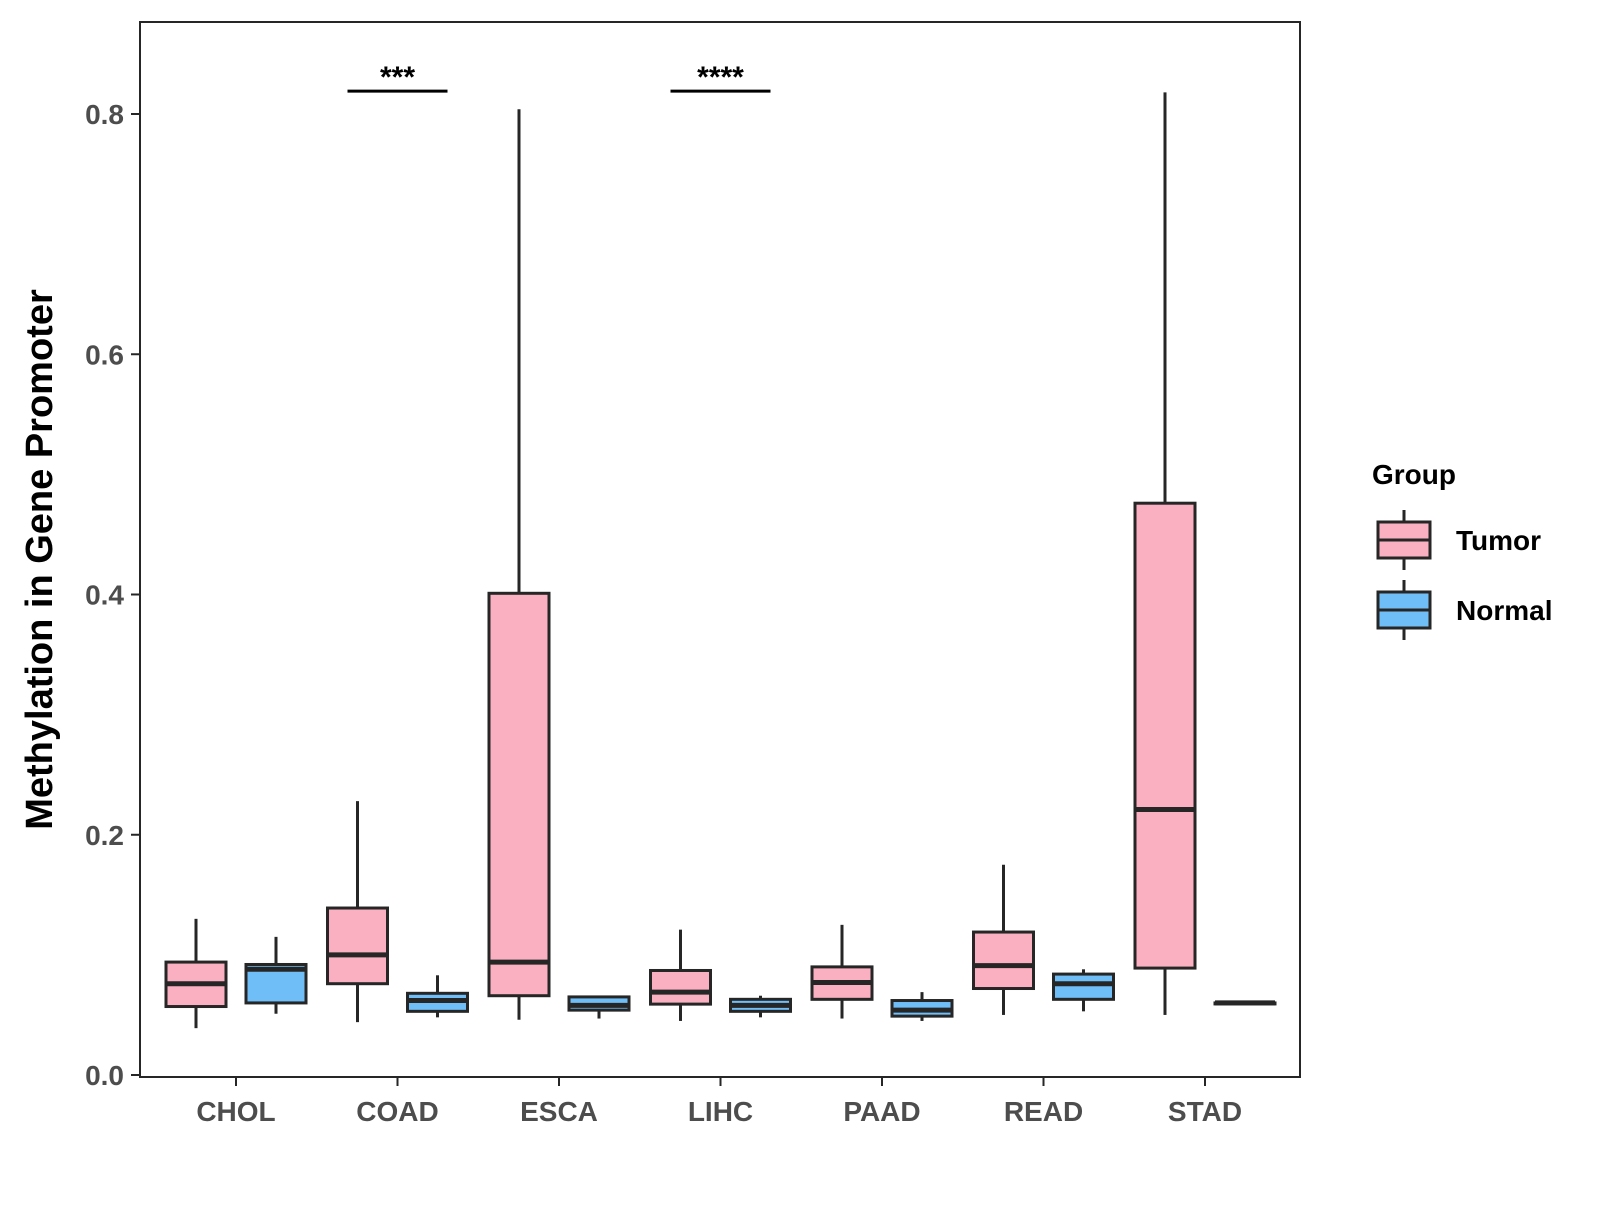  What do you see at coordinates (104, 835) in the screenshot?
I see `y-tick-label: 0.2` at bounding box center [104, 835].